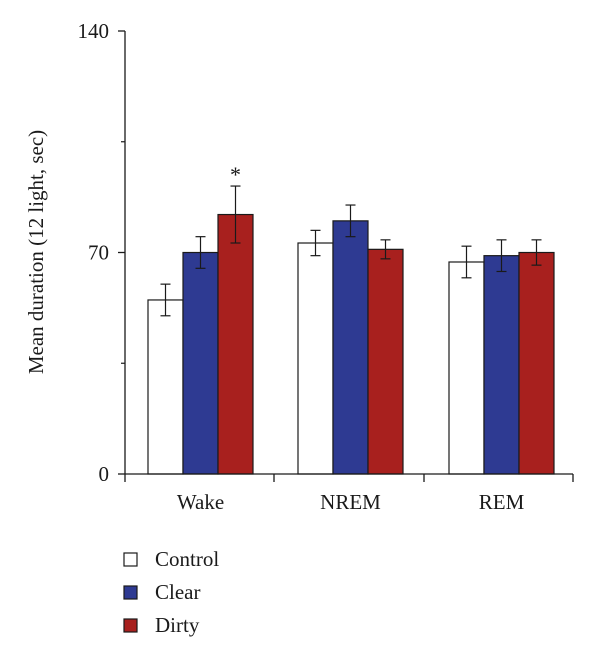 Image resolution: width=600 pixels, height=662 pixels. I want to click on bar-clear-wake, so click(200, 363).